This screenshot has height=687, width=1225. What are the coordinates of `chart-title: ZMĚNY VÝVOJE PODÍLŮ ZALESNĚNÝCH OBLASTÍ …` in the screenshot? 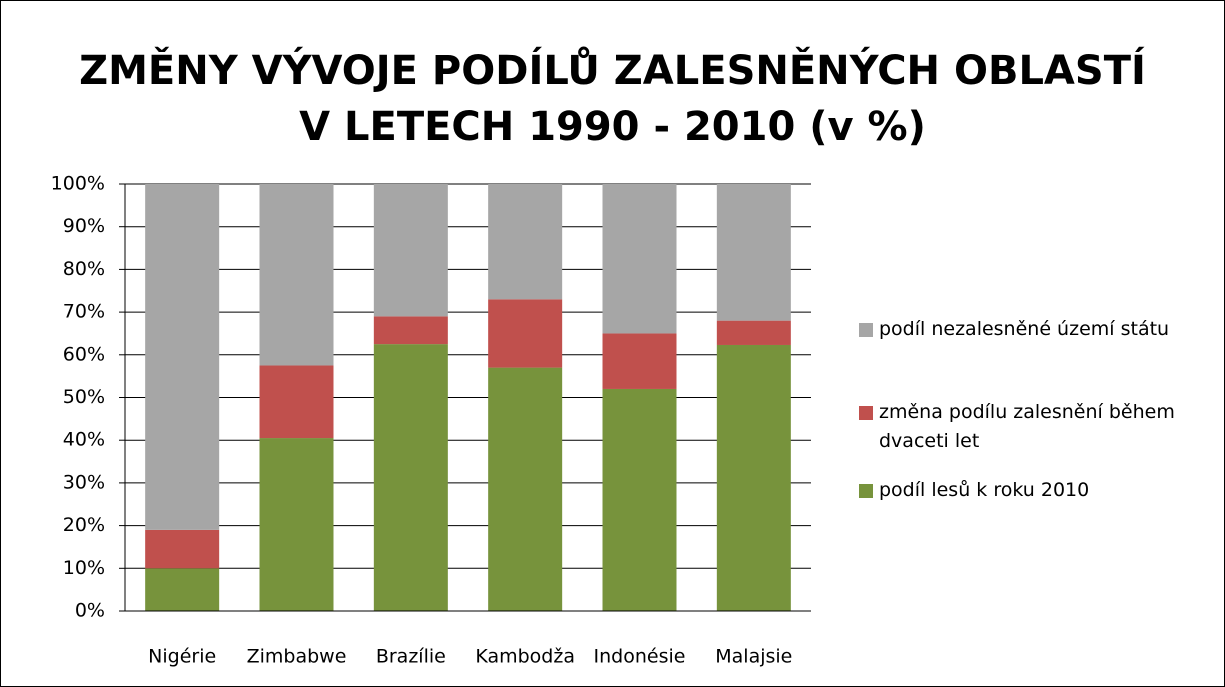 It's located at (612, 99).